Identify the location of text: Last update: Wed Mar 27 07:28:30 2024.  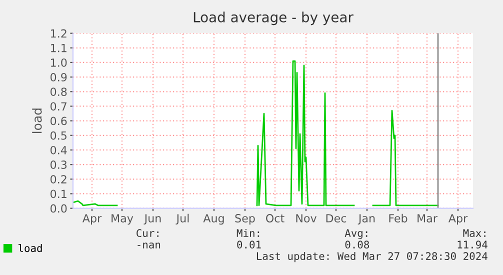
(372, 257).